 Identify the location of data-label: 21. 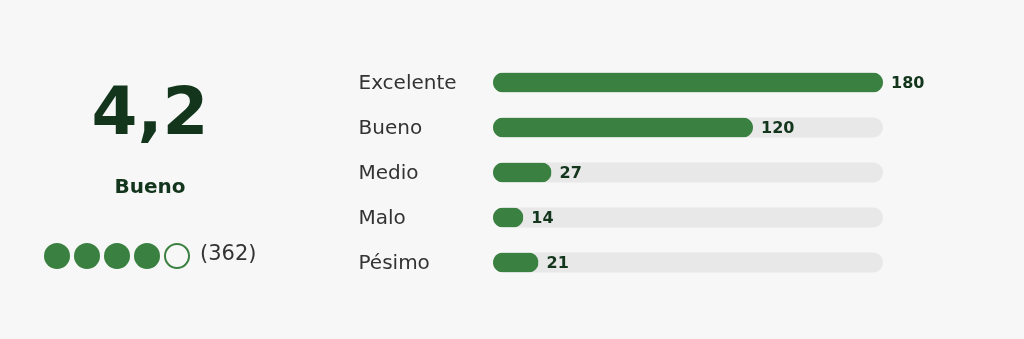
(557, 262).